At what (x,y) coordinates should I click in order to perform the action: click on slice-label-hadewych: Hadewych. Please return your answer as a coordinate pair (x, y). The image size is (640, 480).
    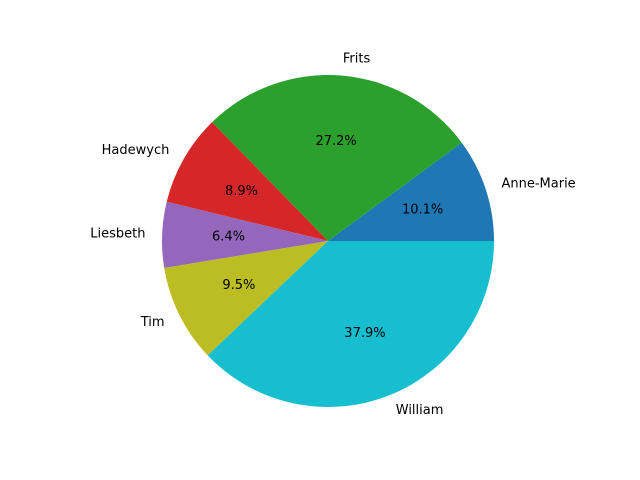
    Looking at the image, I should click on (136, 150).